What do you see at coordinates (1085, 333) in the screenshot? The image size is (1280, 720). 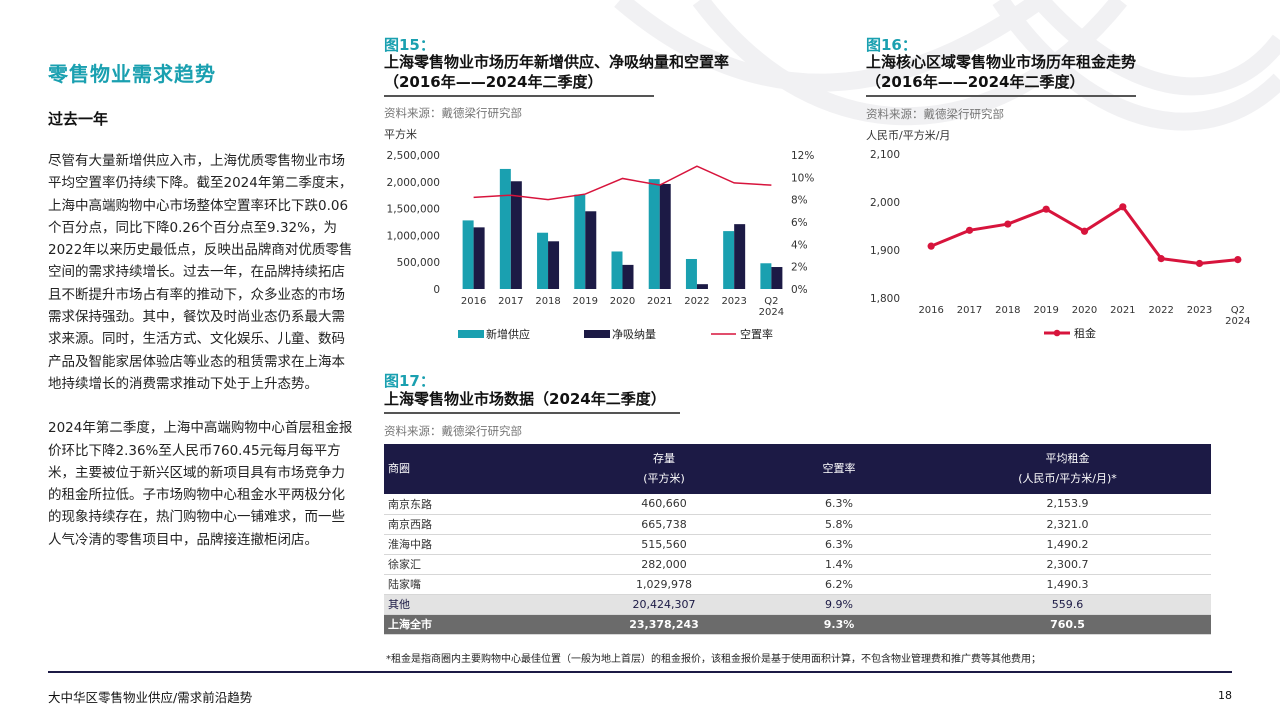 I see `legend-label-rent: 租金` at bounding box center [1085, 333].